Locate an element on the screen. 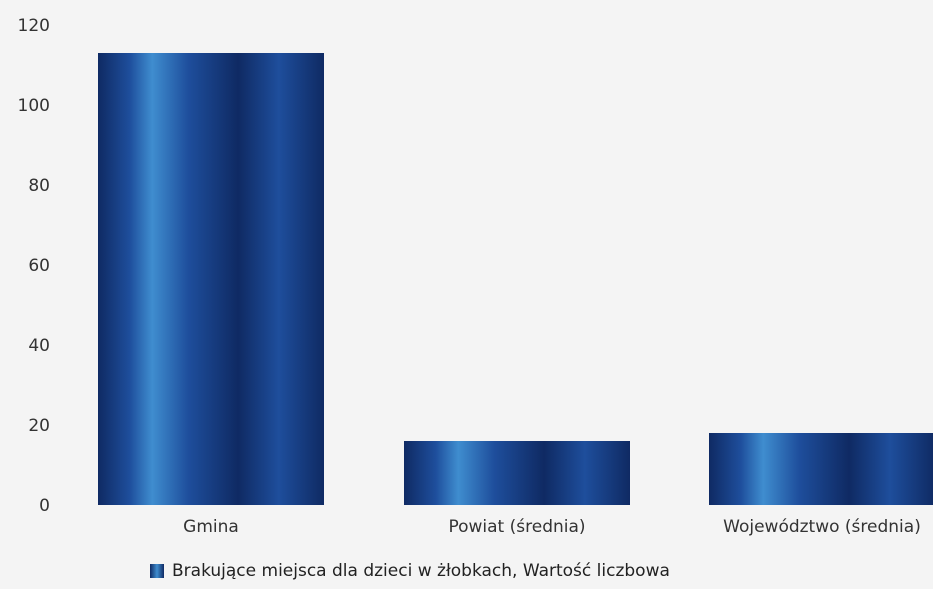 This screenshot has height=589, width=933. y-tick-label: 120 is located at coordinates (34, 26).